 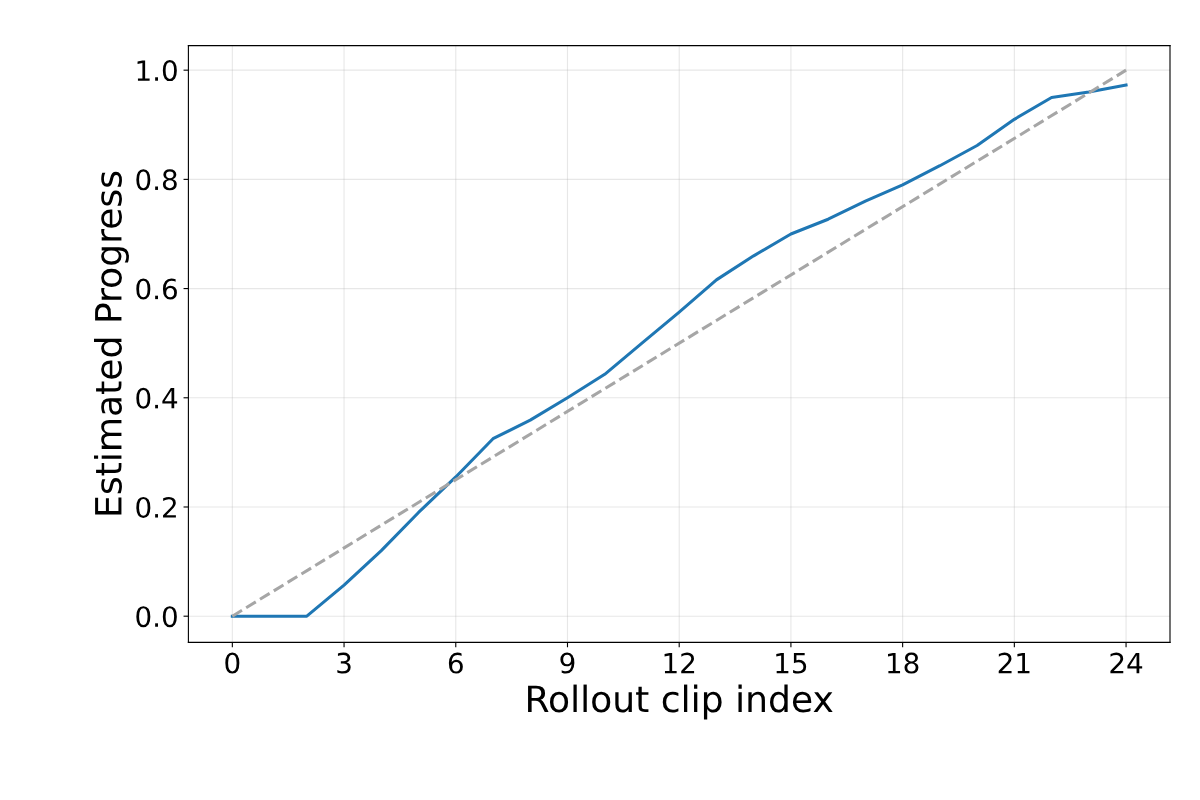 I want to click on y-tick-label: 0.0, so click(x=156, y=617).